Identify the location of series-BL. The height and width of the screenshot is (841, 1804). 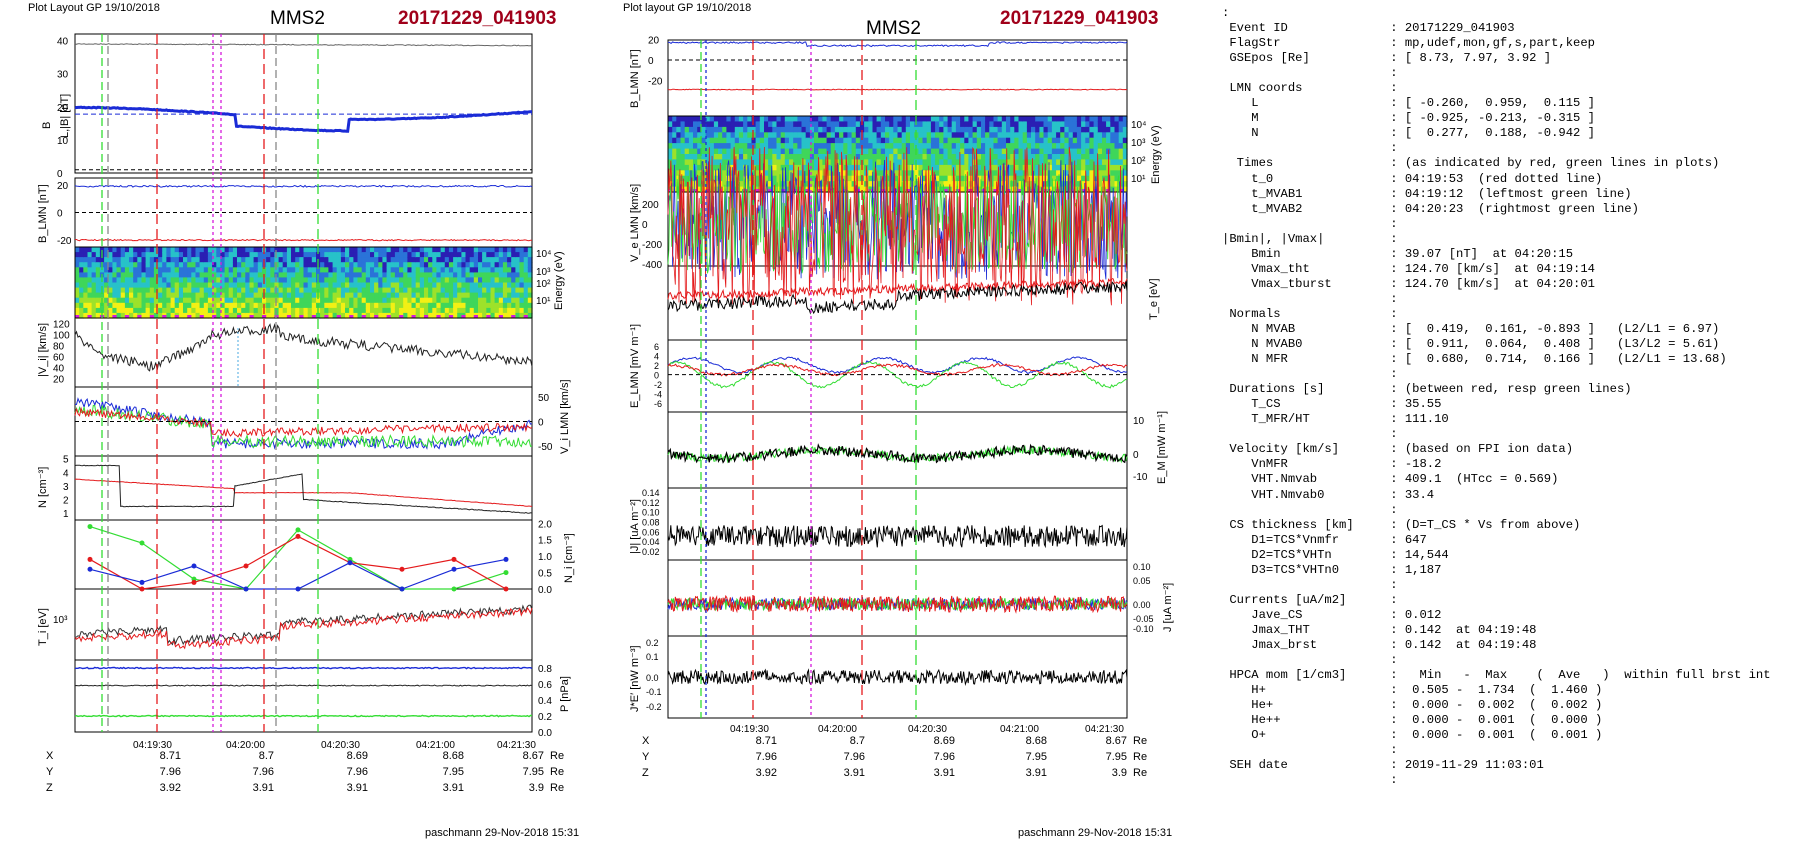
(897, 44).